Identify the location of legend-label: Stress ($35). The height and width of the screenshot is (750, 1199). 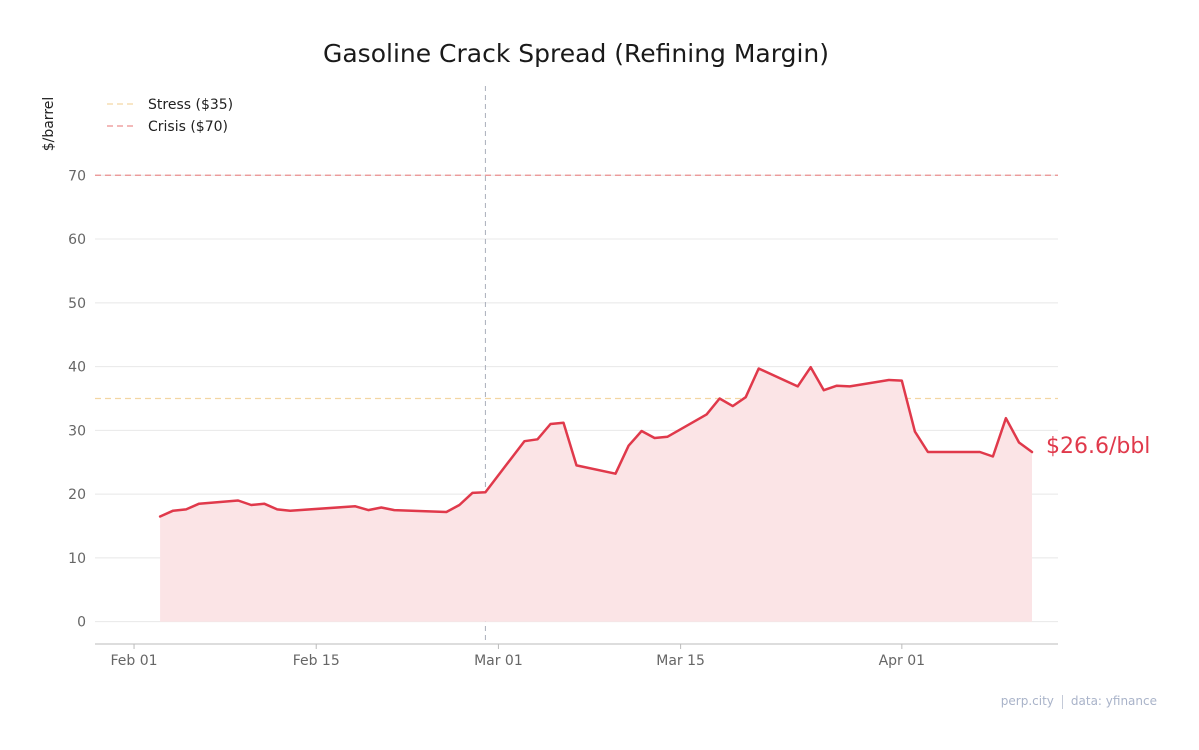
(190, 105).